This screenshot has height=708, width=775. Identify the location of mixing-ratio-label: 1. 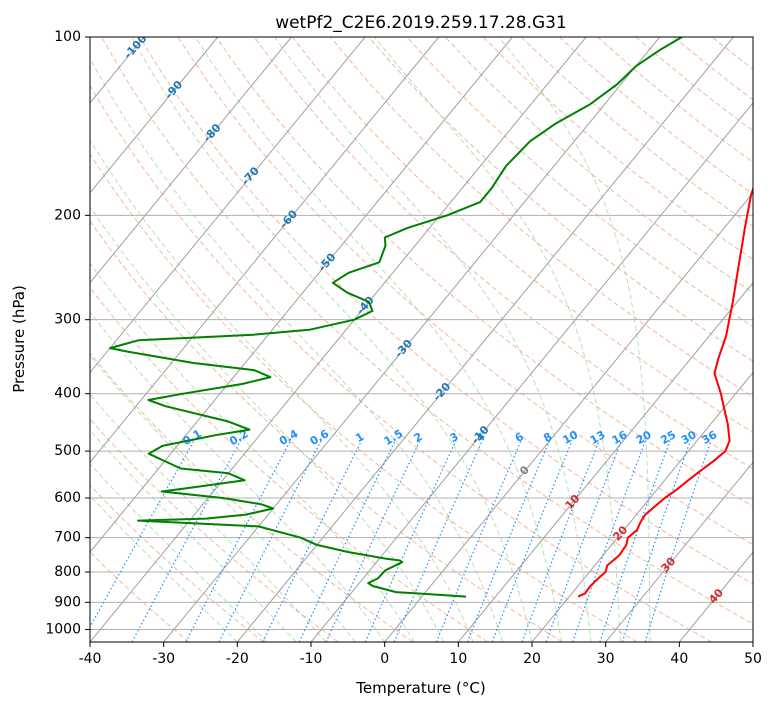
(359, 437).